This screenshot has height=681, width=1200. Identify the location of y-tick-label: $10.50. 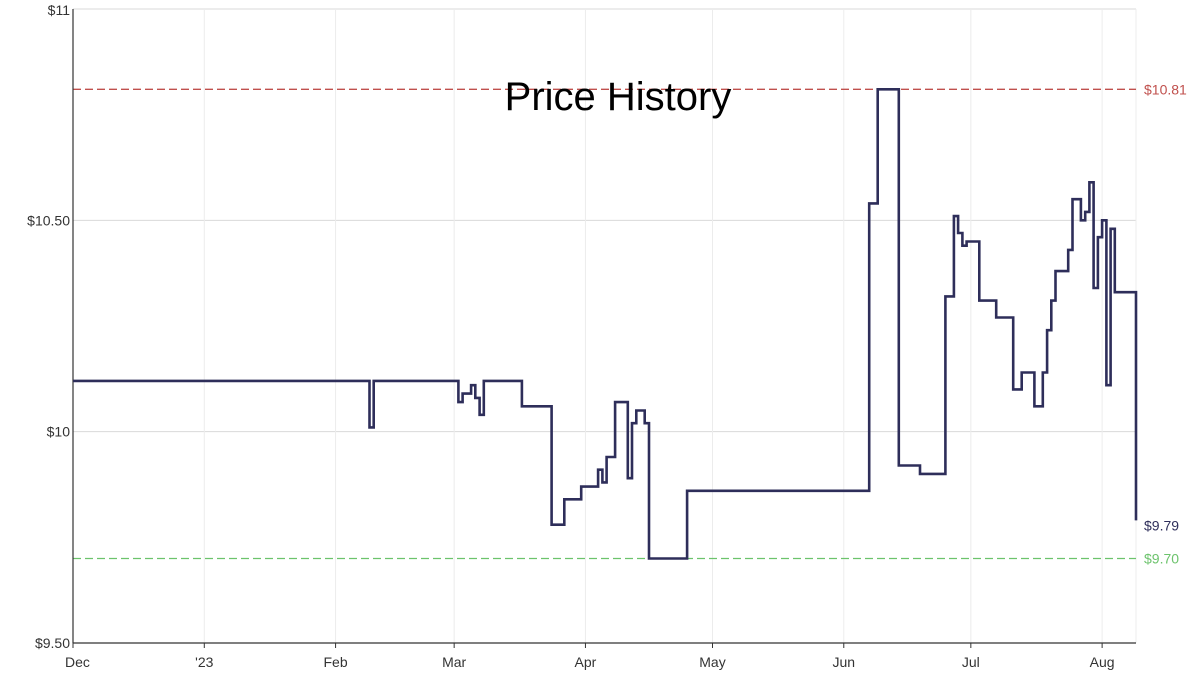
(48, 220).